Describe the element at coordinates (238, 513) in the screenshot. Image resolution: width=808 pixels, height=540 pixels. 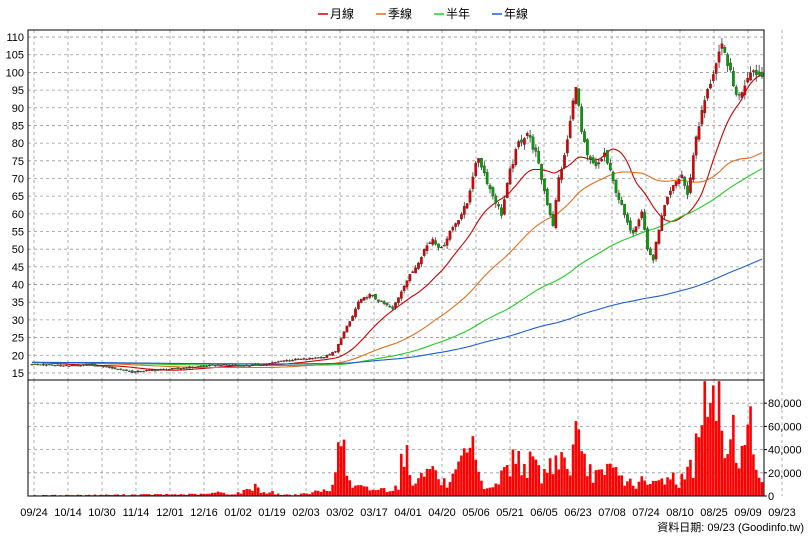
I see `x-tick-label: 01/02` at that location.